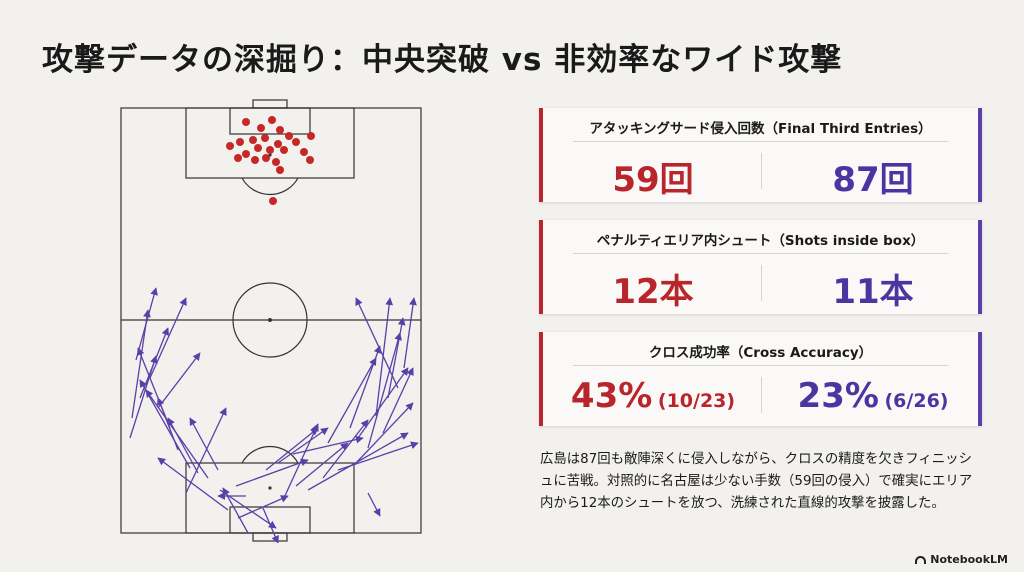  What do you see at coordinates (760, 129) in the screenshot?
I see `stat-title: アタッキングサード侵入回数（Final Third Entries）` at bounding box center [760, 129].